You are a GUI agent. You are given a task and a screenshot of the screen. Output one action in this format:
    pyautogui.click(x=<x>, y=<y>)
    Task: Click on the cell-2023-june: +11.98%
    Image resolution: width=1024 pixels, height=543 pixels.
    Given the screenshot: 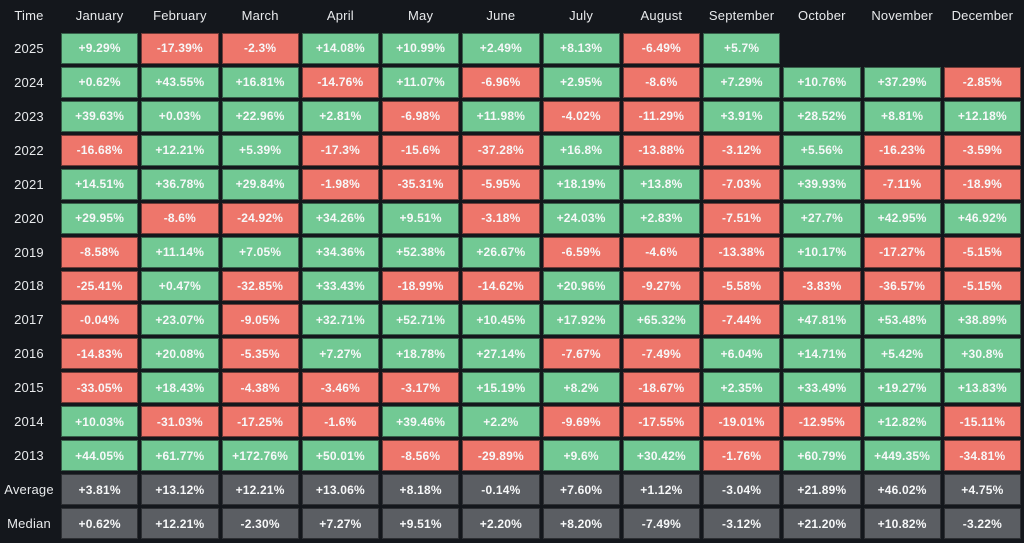 What is the action you would take?
    pyautogui.click(x=501, y=116)
    